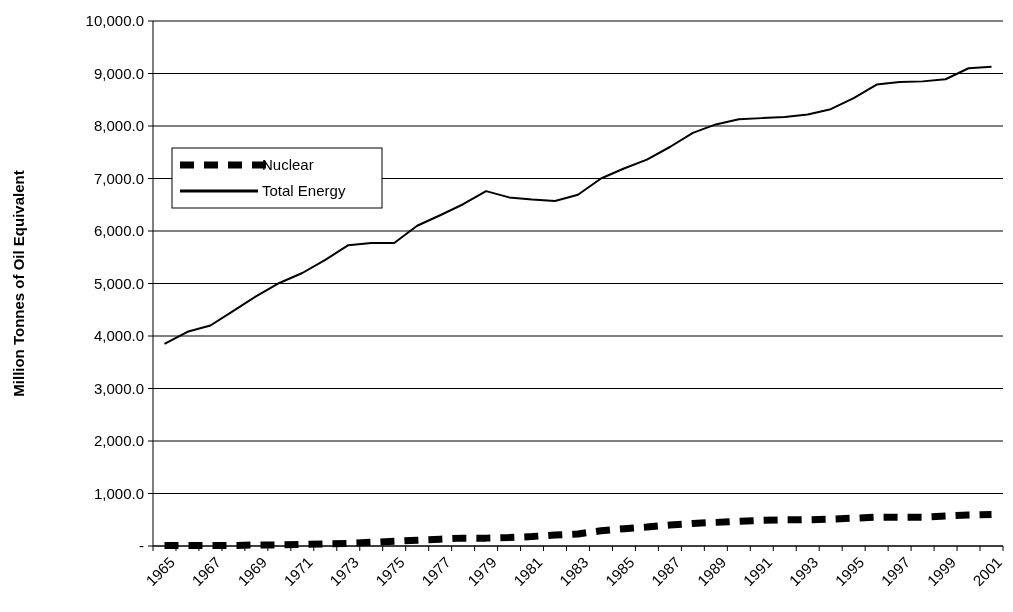 The width and height of the screenshot is (1013, 612). What do you see at coordinates (118, 126) in the screenshot?
I see `y-tick-label: 8,000.0` at bounding box center [118, 126].